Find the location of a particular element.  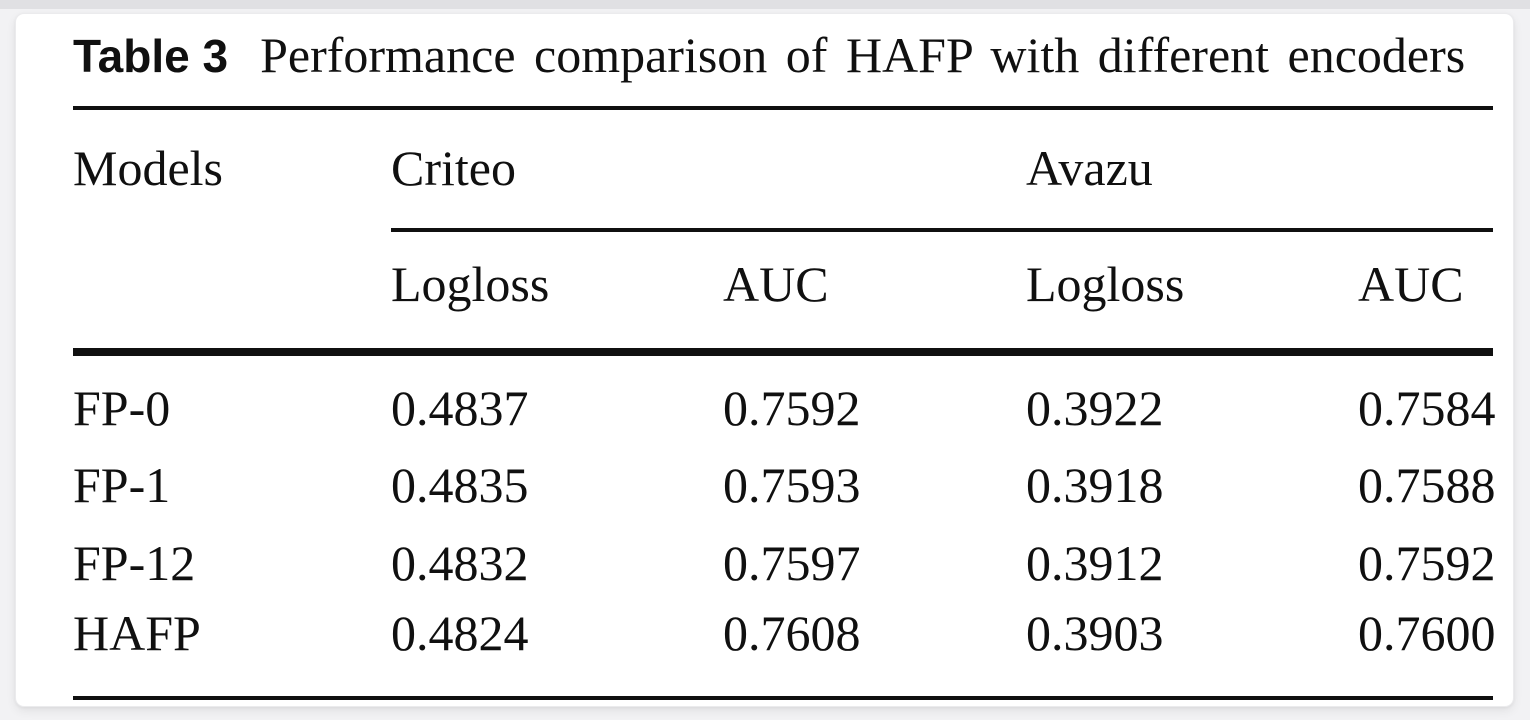

cell-value: 0.7584 is located at coordinates (1427, 408).